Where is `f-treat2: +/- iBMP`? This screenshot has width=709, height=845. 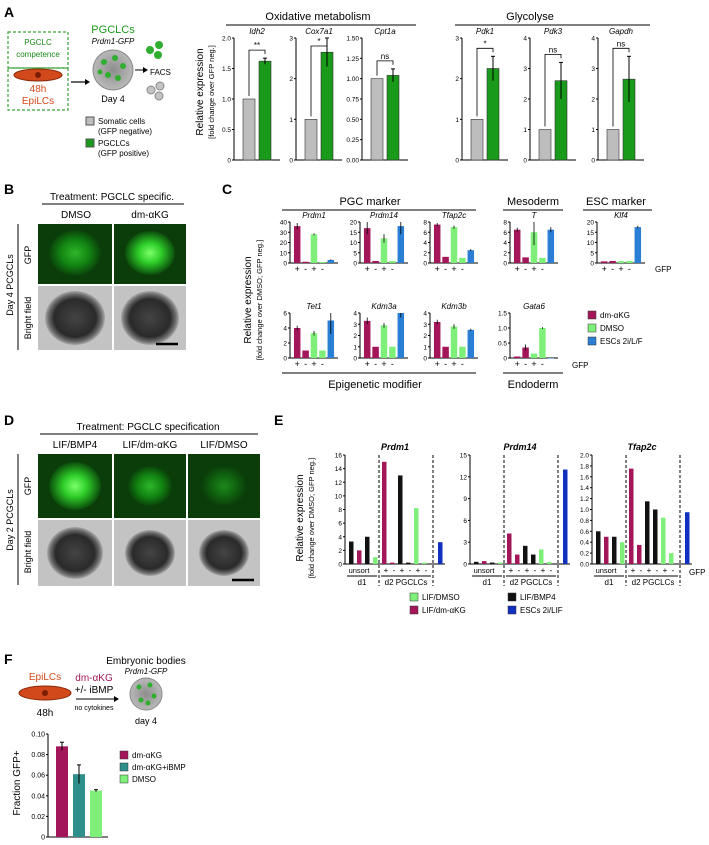
f-treat2: +/- iBMP is located at coordinates (94, 690).